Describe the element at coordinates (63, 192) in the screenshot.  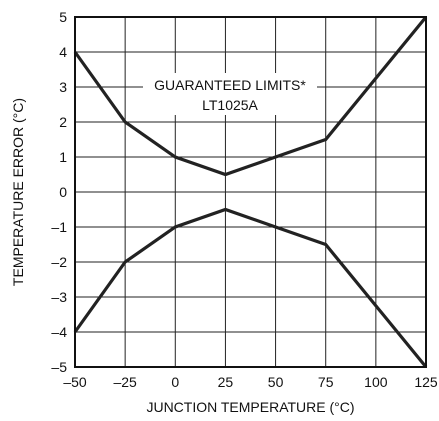
I see `y-tick-label: 0` at that location.